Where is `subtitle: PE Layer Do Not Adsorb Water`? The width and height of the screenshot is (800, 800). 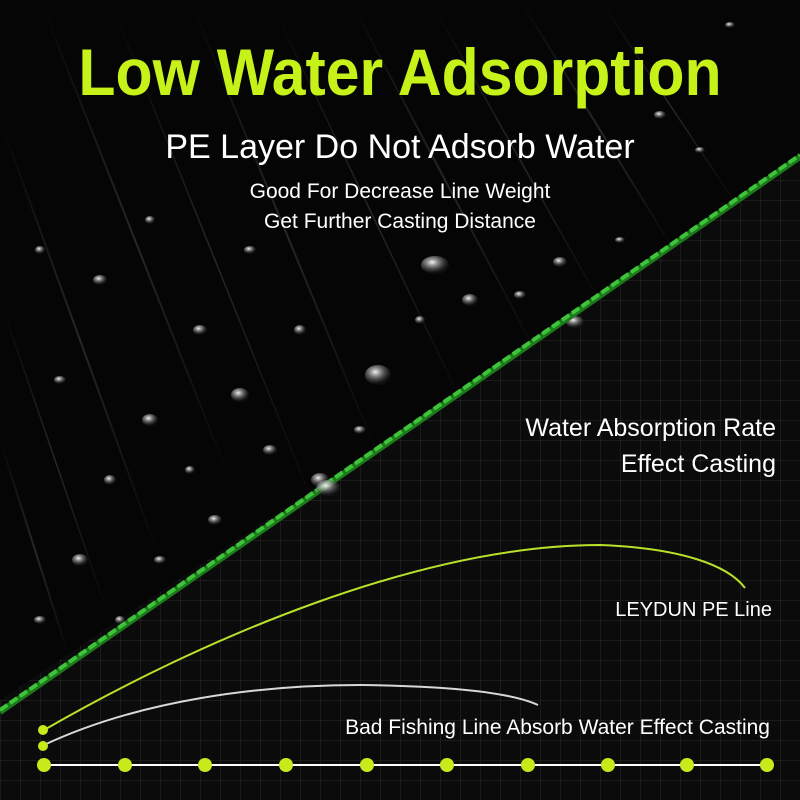 subtitle: PE Layer Do Not Adsorb Water is located at coordinates (400, 147).